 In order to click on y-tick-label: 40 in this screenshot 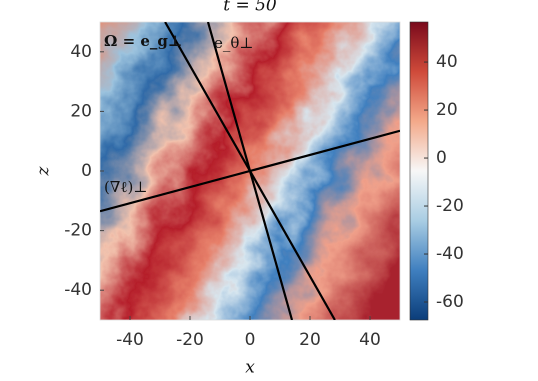, I will do `click(81, 52)`.